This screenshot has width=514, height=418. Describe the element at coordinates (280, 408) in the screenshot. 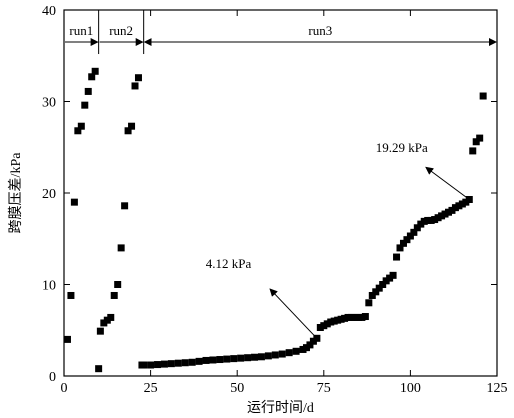

I see `x-axis-label: 运行时间/d` at that location.